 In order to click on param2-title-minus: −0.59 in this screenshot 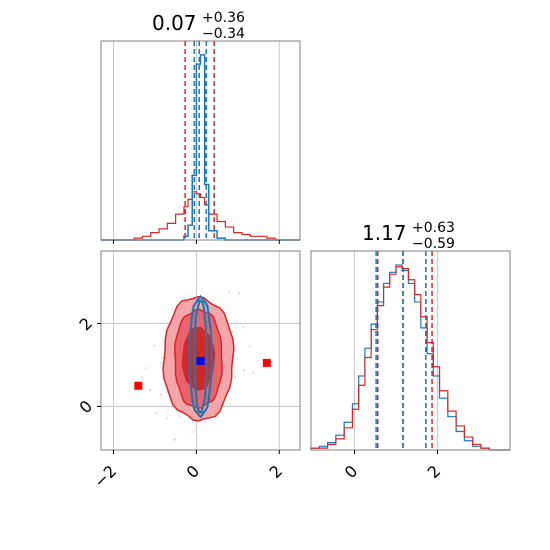, I will do `click(433, 244)`.